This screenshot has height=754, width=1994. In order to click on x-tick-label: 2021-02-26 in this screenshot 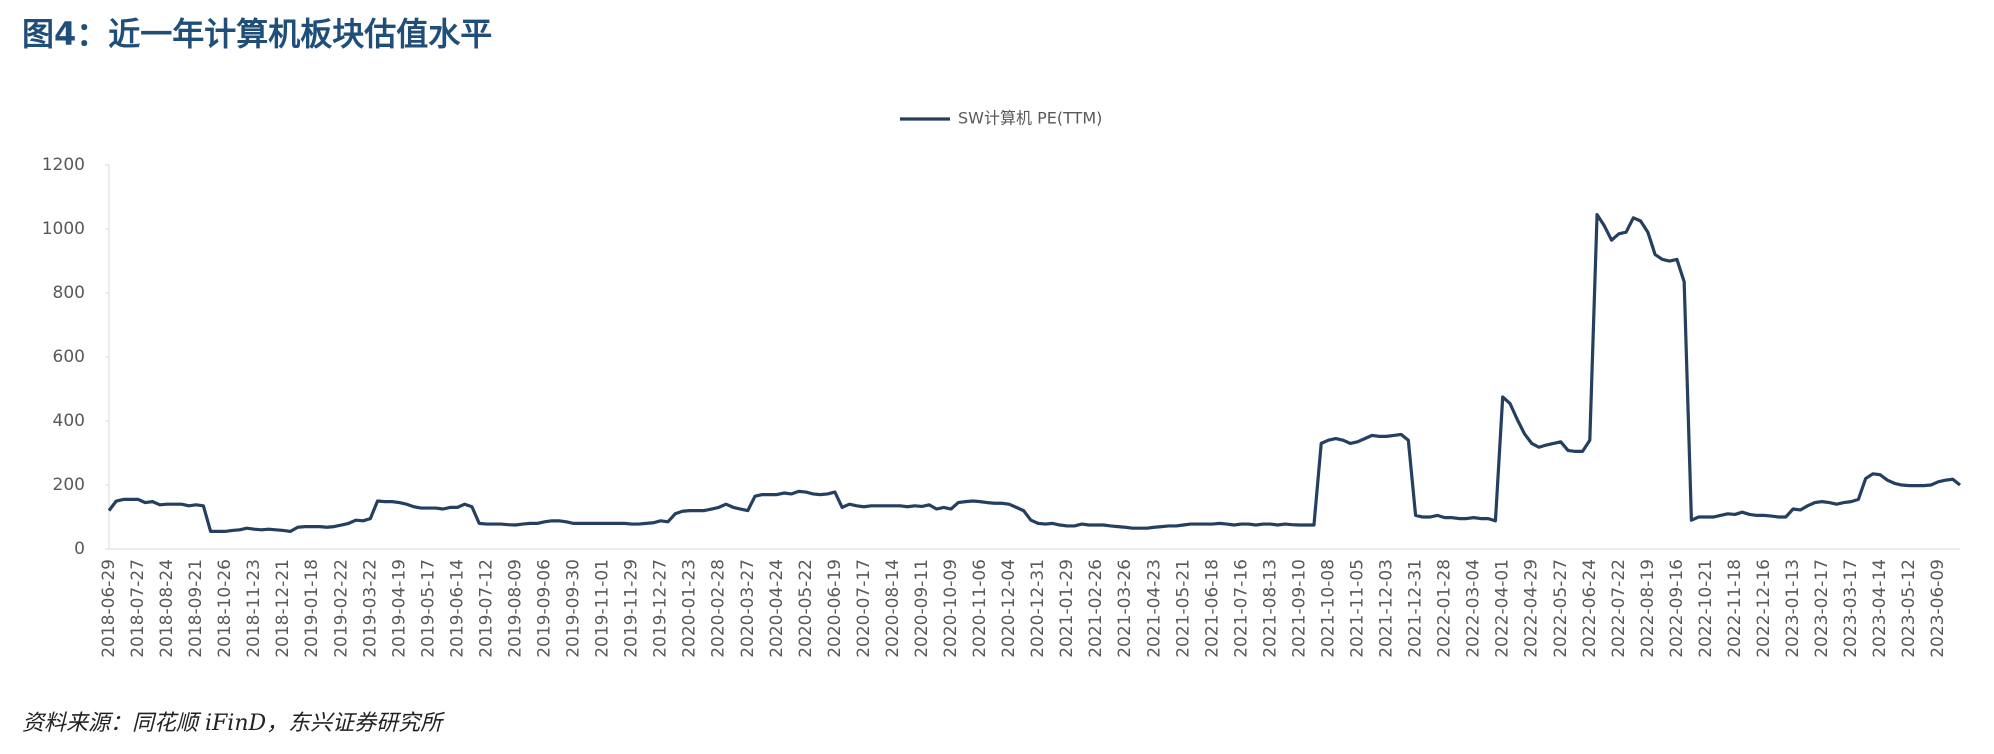, I will do `click(1096, 608)`.